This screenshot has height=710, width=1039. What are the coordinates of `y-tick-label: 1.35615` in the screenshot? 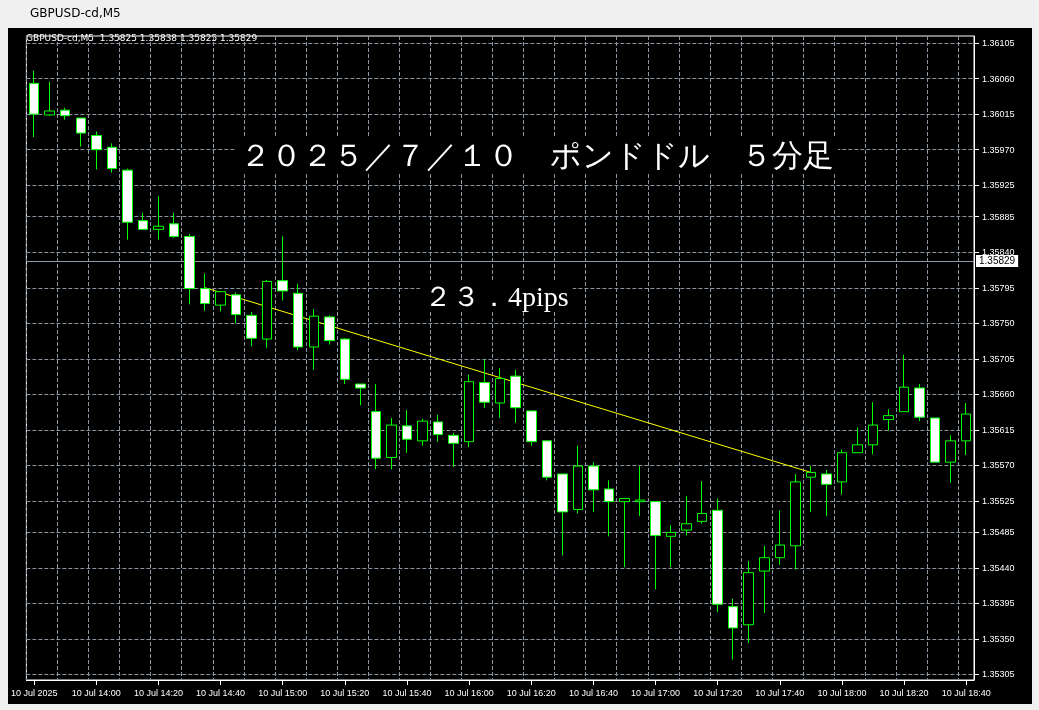 It's located at (998, 429).